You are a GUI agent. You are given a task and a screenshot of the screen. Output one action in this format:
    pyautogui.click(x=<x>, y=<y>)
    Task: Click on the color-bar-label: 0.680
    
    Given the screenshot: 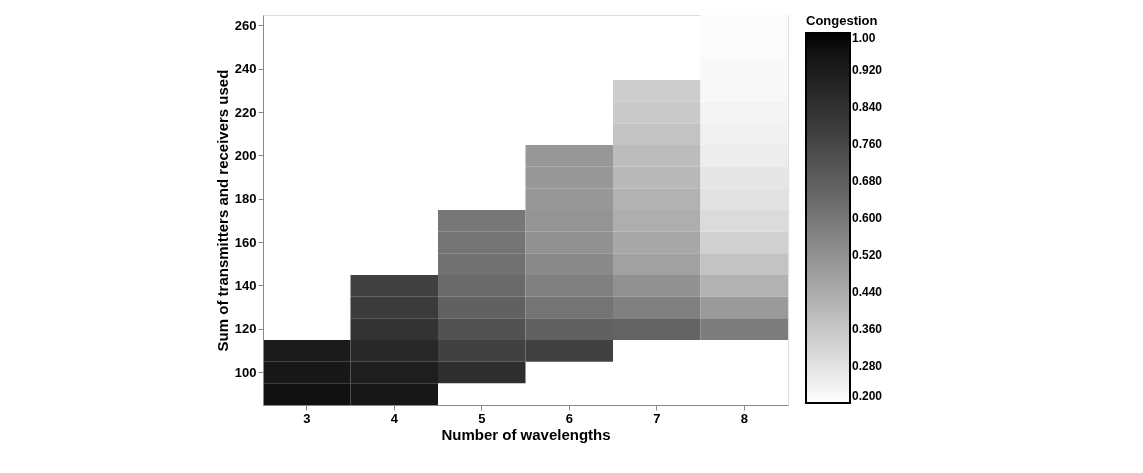 What is the action you would take?
    pyautogui.click(x=867, y=181)
    